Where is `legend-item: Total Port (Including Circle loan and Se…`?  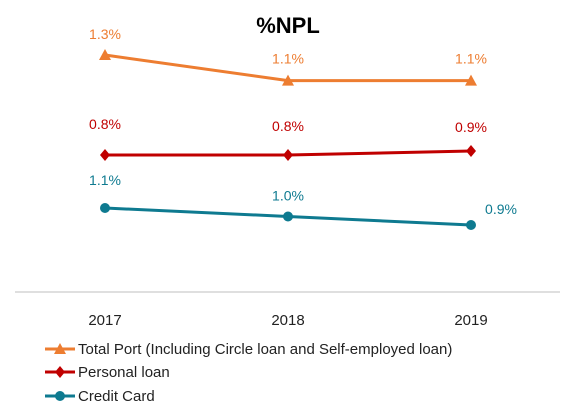
legend-item: Total Port (Including Circle loan and Se… is located at coordinates (248, 349).